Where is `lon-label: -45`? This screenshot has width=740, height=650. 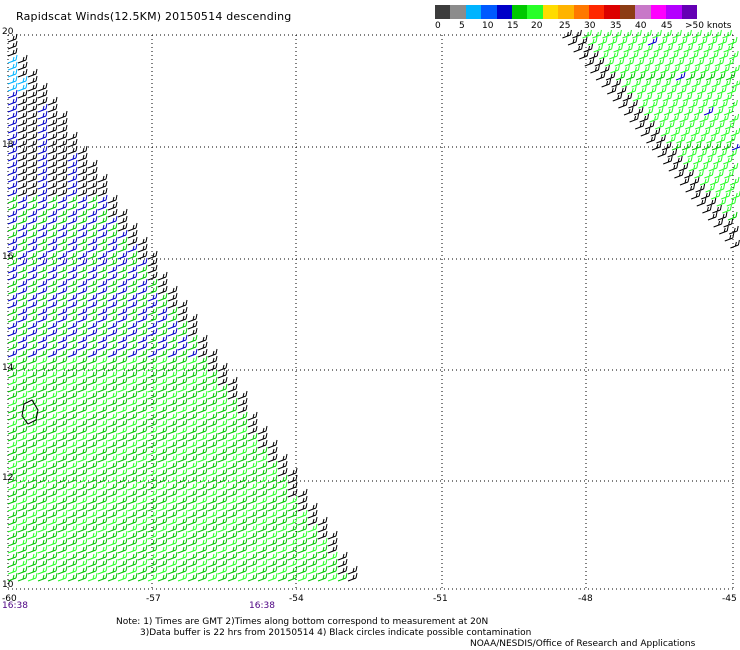
lon-label: -45 is located at coordinates (729, 599).